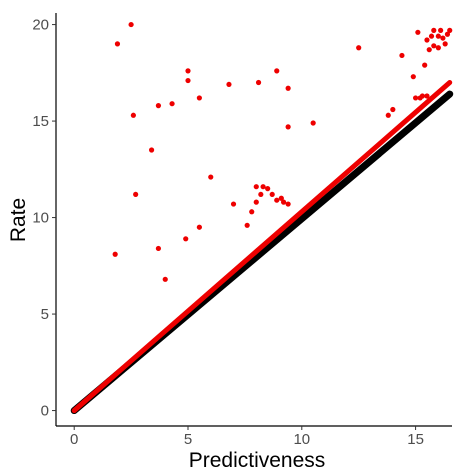 This screenshot has height=475, width=474. I want to click on y-tick-label-15: 15, so click(40, 121).